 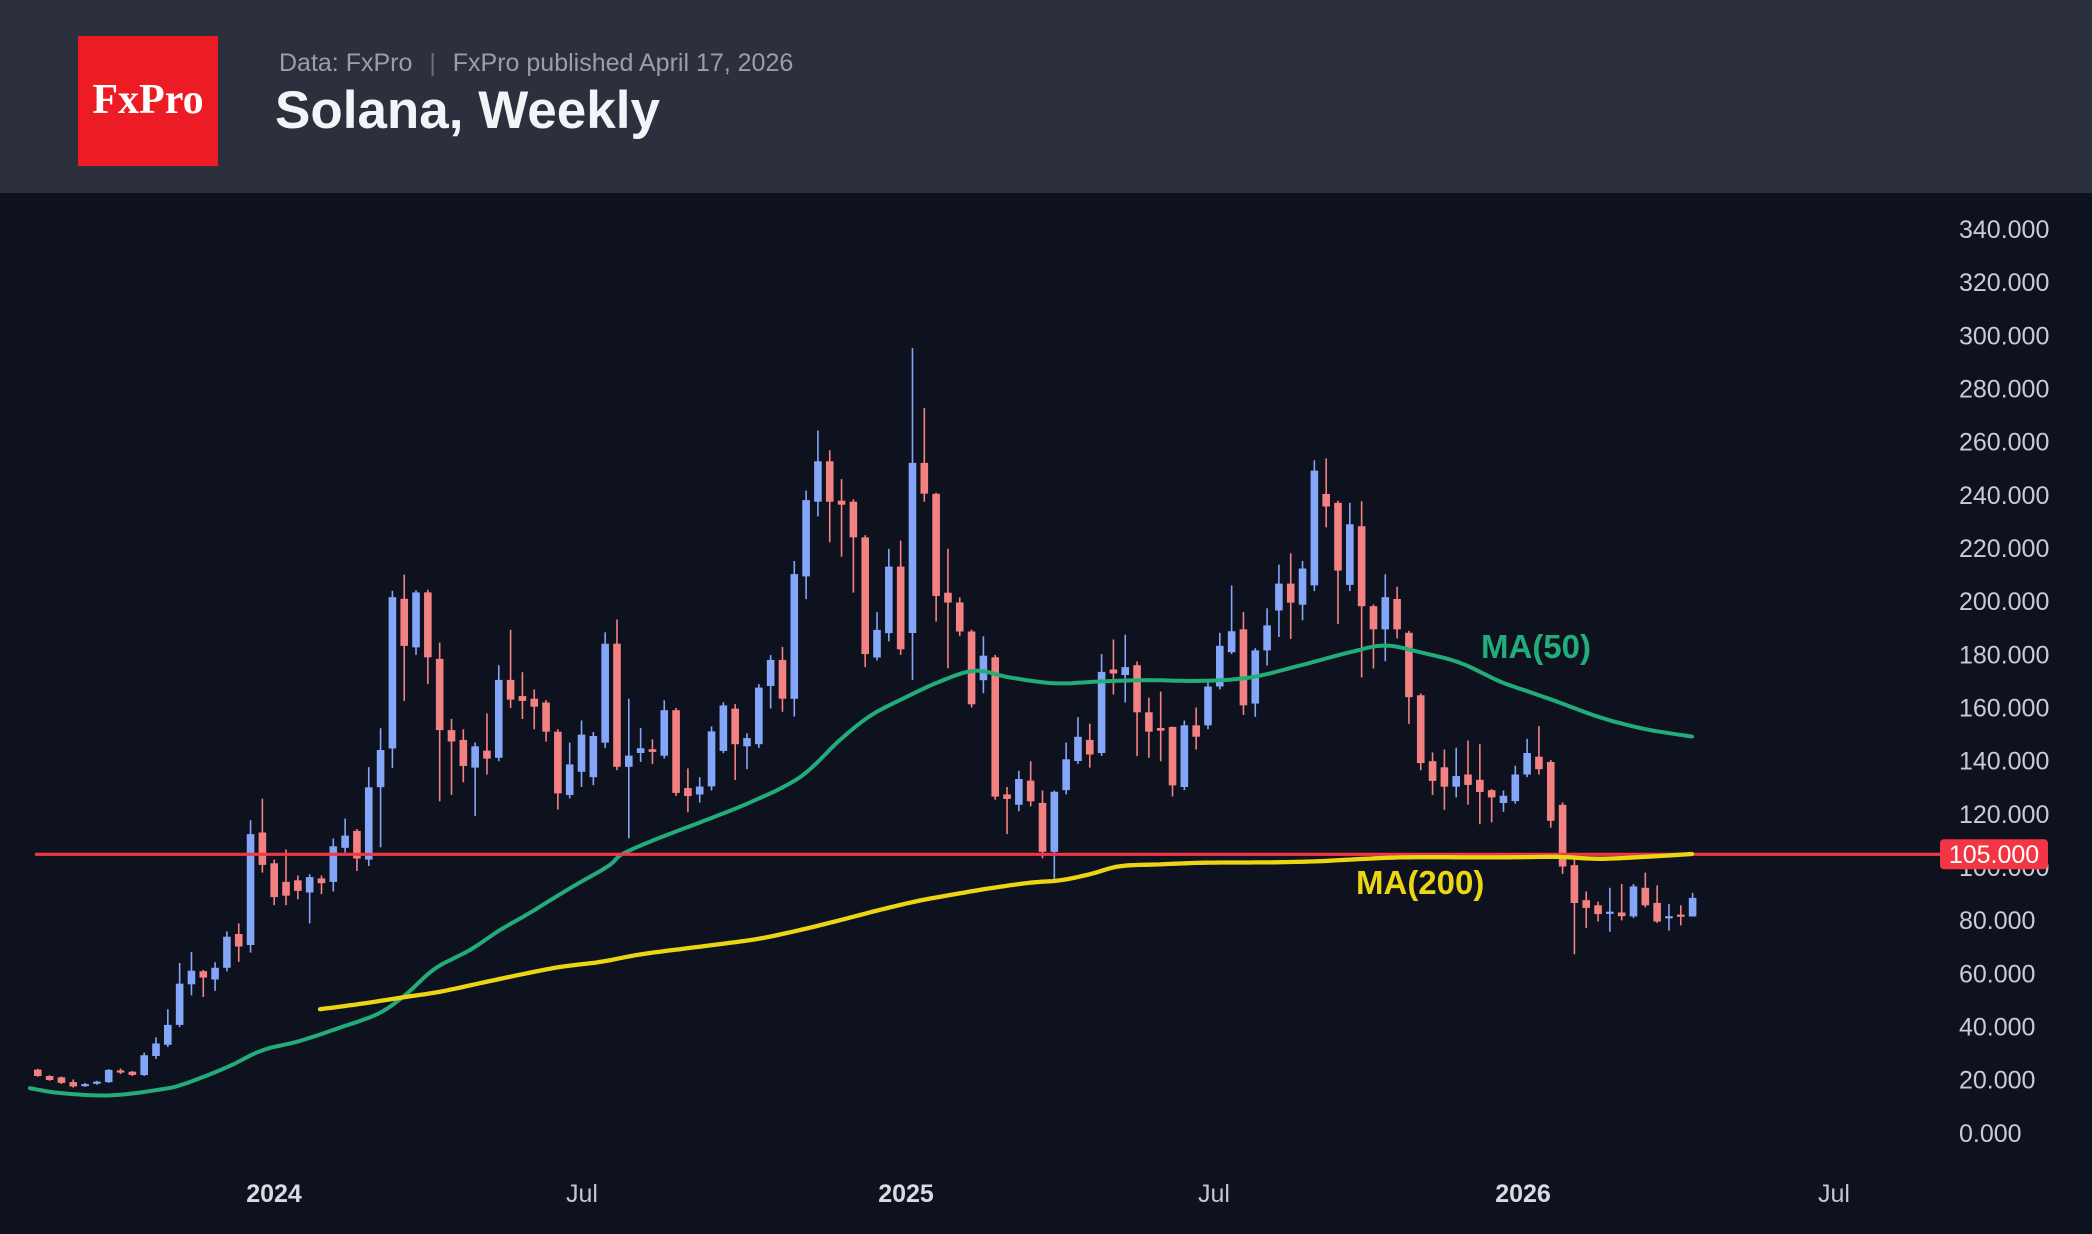 What do you see at coordinates (2004, 390) in the screenshot?
I see `svg-text: 280.000` at bounding box center [2004, 390].